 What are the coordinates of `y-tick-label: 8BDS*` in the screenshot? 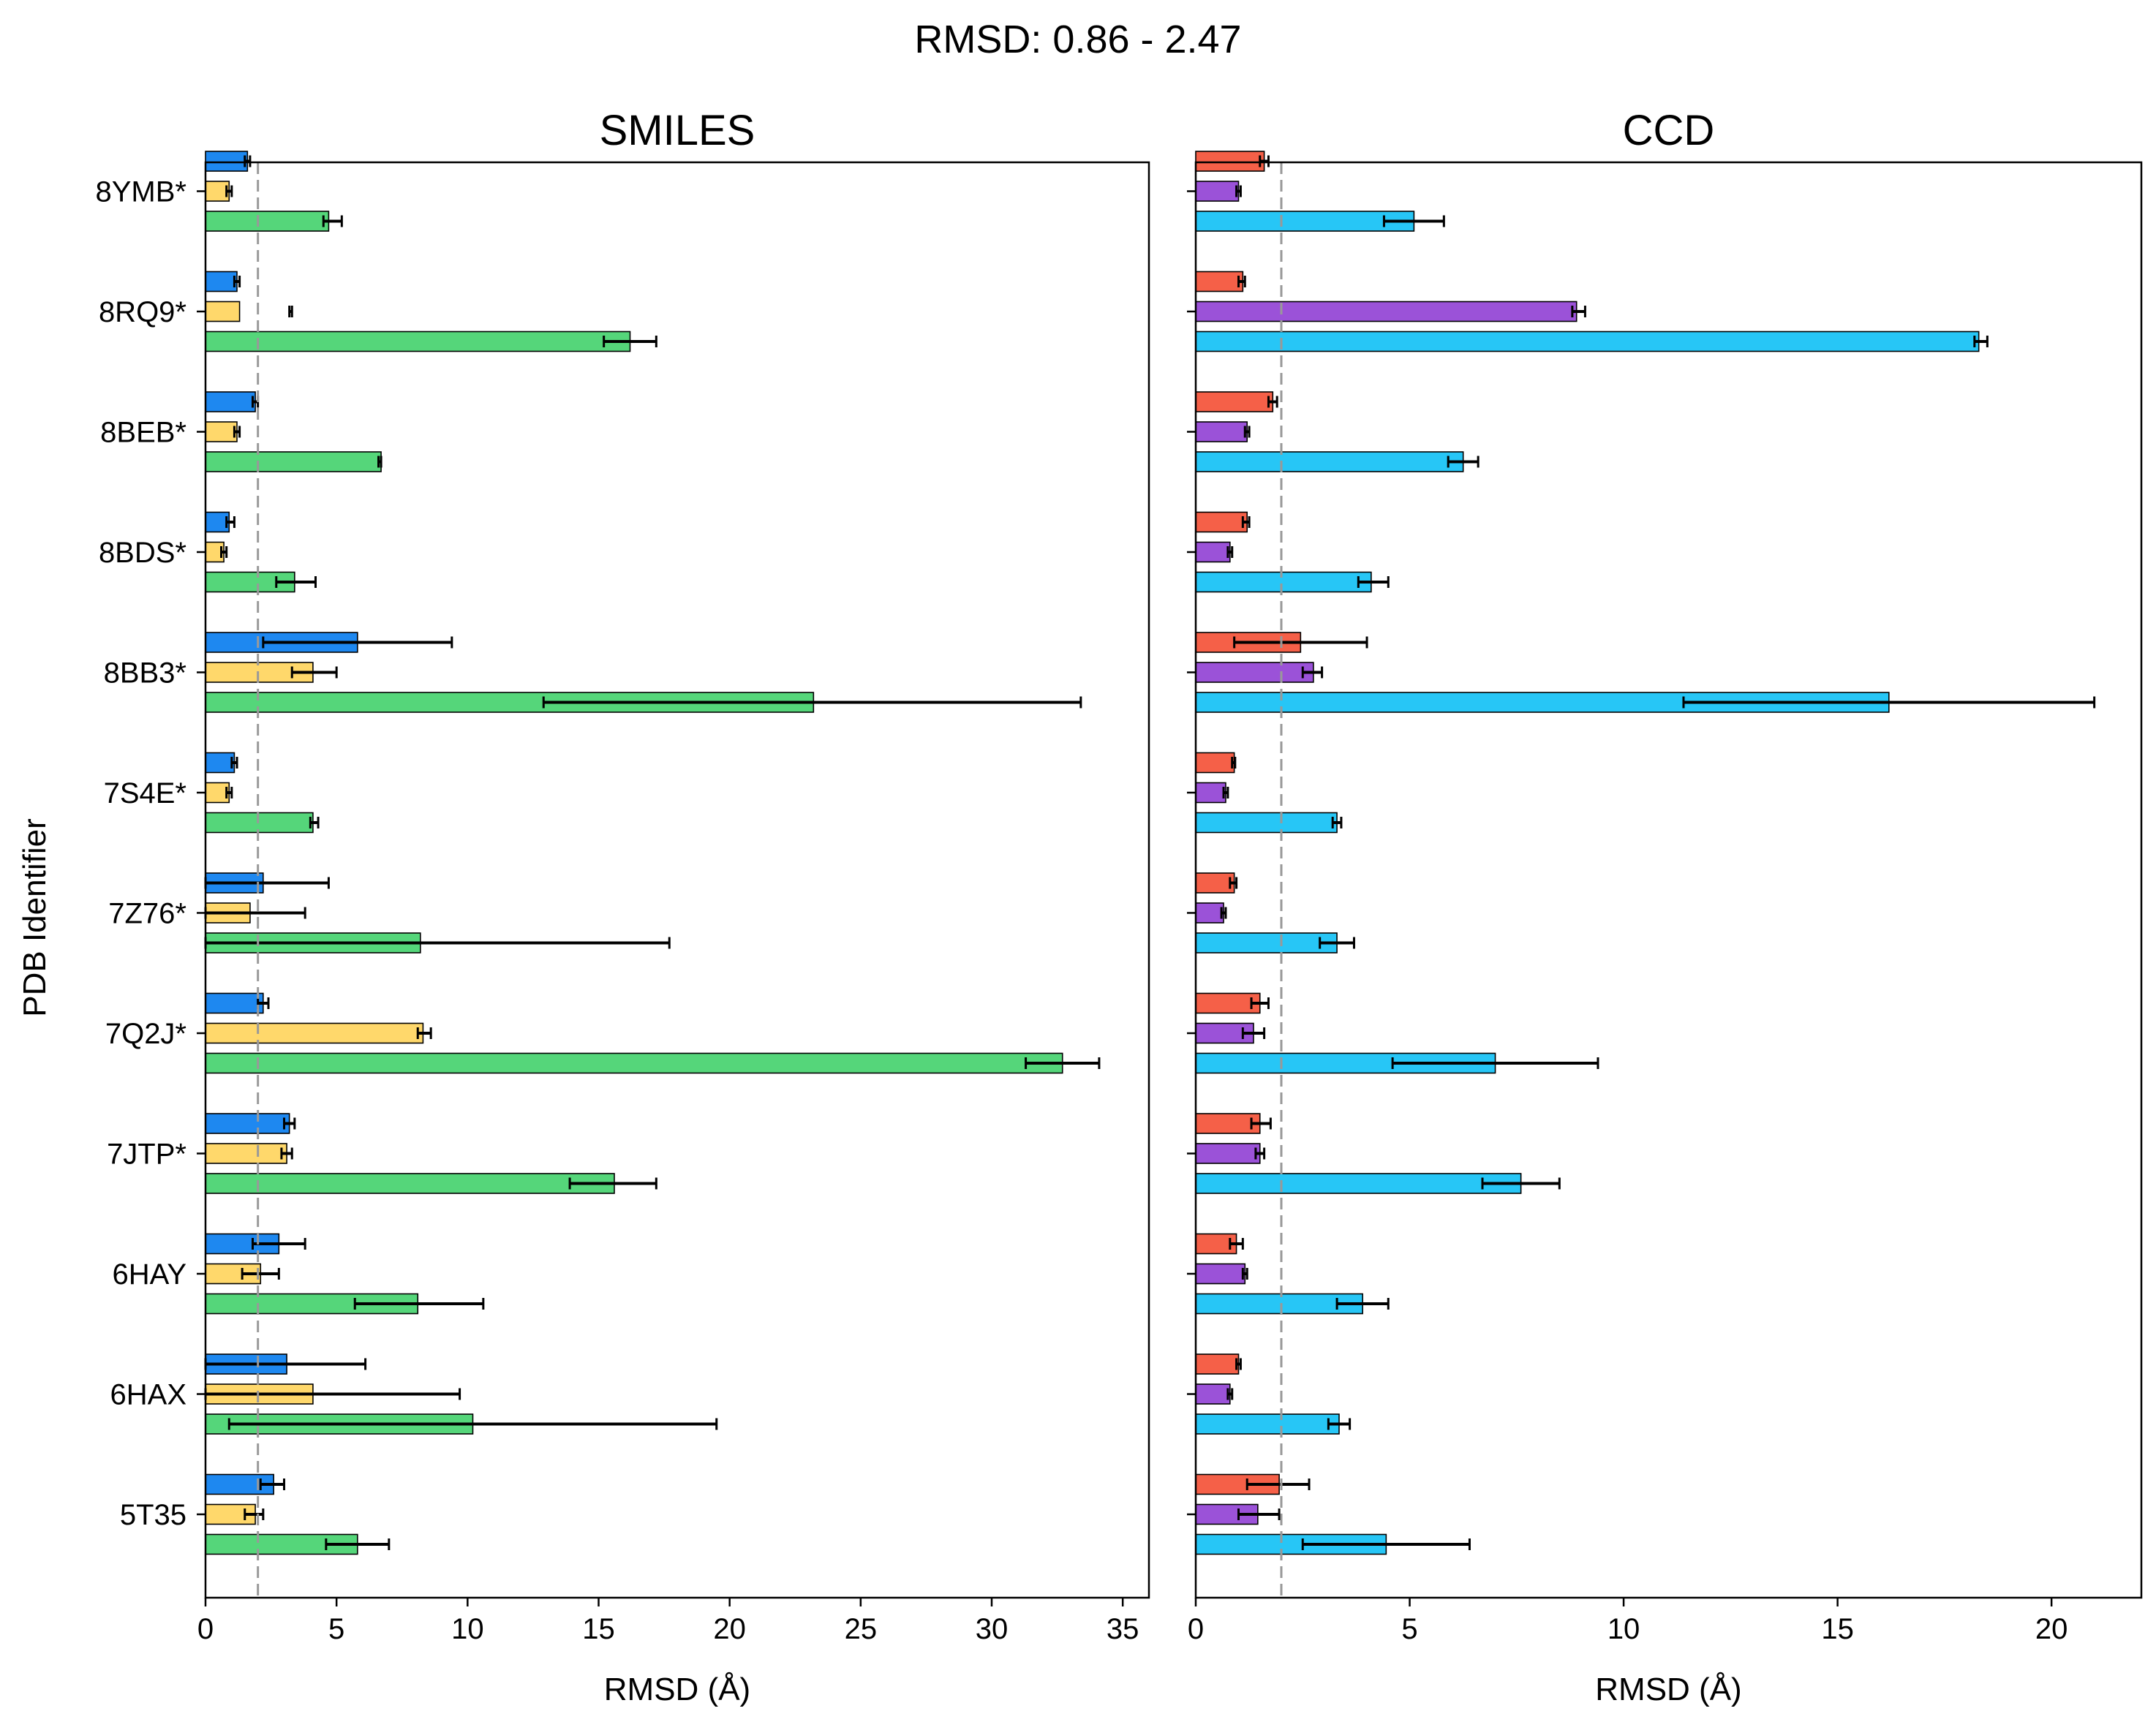 It's located at (142, 553).